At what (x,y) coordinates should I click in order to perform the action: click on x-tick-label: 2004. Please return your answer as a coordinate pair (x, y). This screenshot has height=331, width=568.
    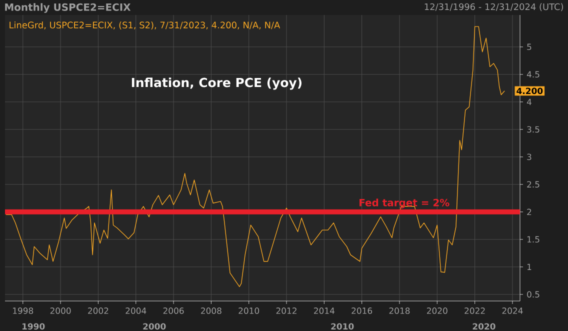
    Looking at the image, I should click on (136, 311).